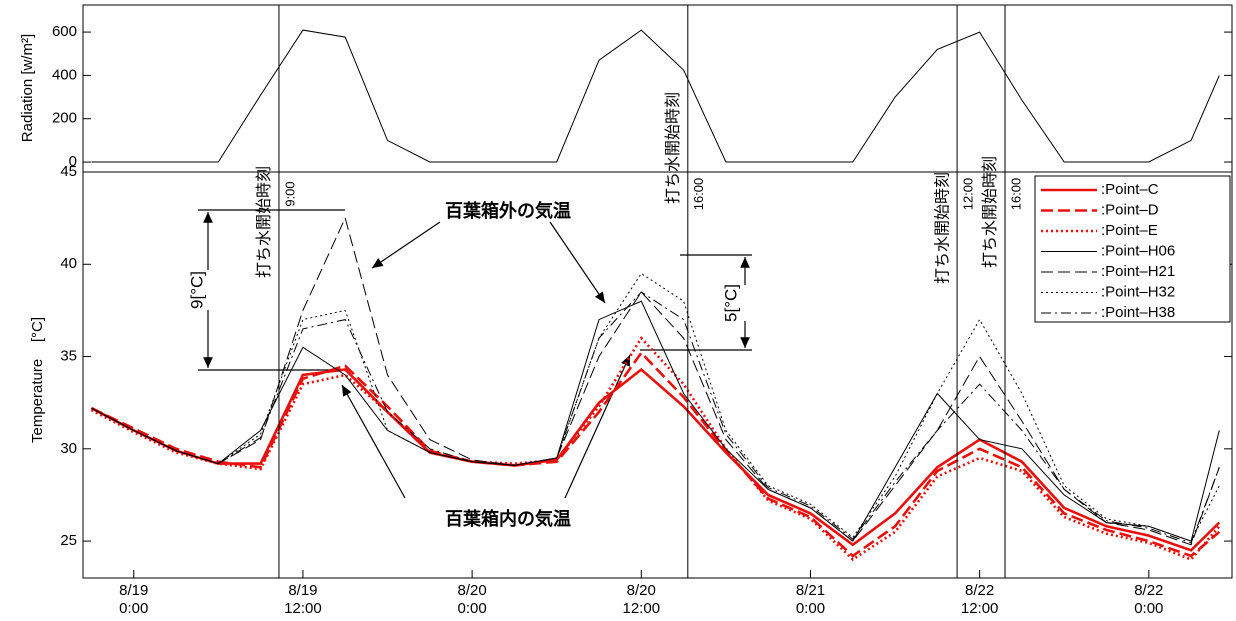 The image size is (1236, 621). I want to click on y-tick-label: 35, so click(68, 356).